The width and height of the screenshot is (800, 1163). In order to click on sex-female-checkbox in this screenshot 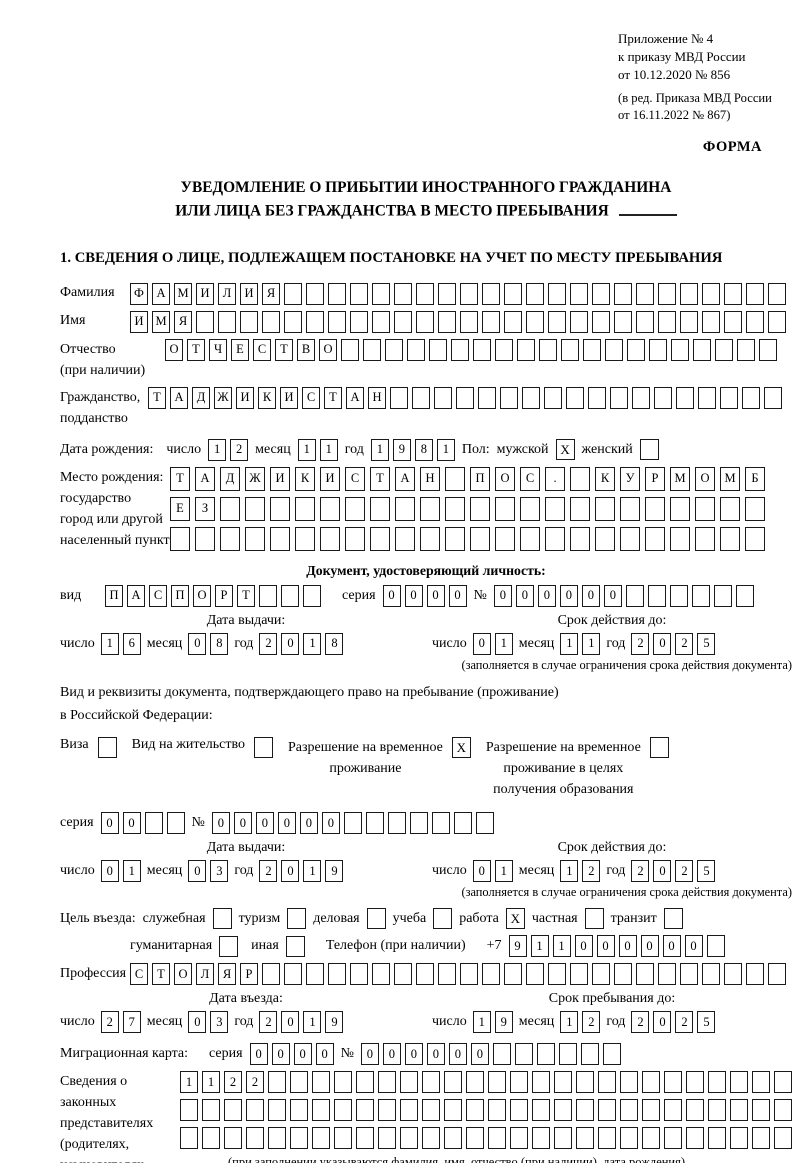, I will do `click(649, 450)`.